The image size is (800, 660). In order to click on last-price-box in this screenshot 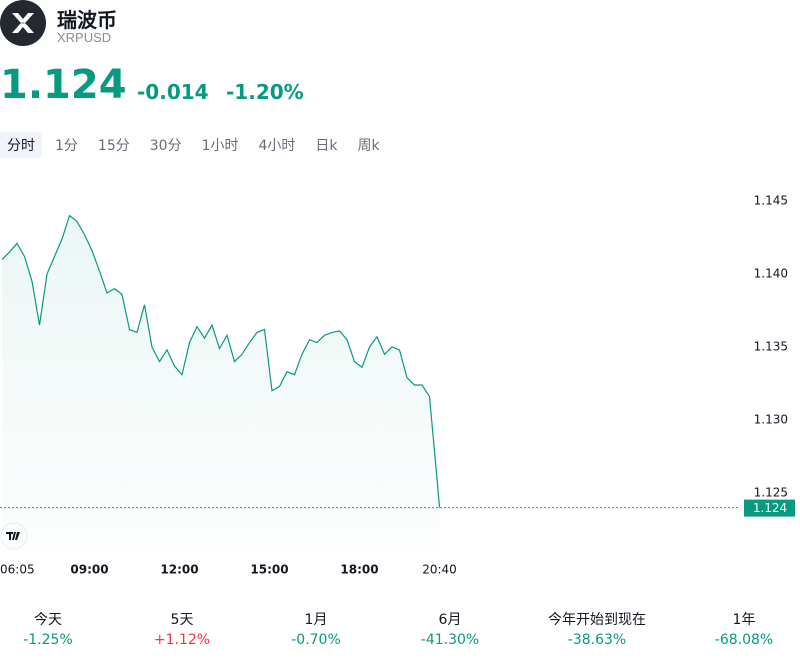, I will do `click(769, 508)`.